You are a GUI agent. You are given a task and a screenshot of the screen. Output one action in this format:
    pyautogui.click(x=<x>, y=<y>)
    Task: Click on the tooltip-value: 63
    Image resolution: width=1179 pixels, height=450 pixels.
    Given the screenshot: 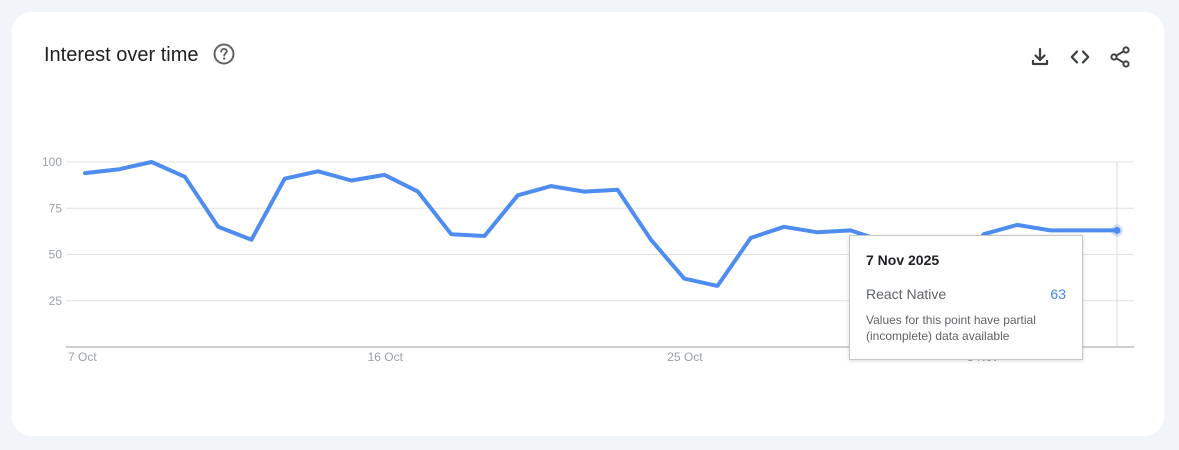 What is the action you would take?
    pyautogui.click(x=1058, y=294)
    